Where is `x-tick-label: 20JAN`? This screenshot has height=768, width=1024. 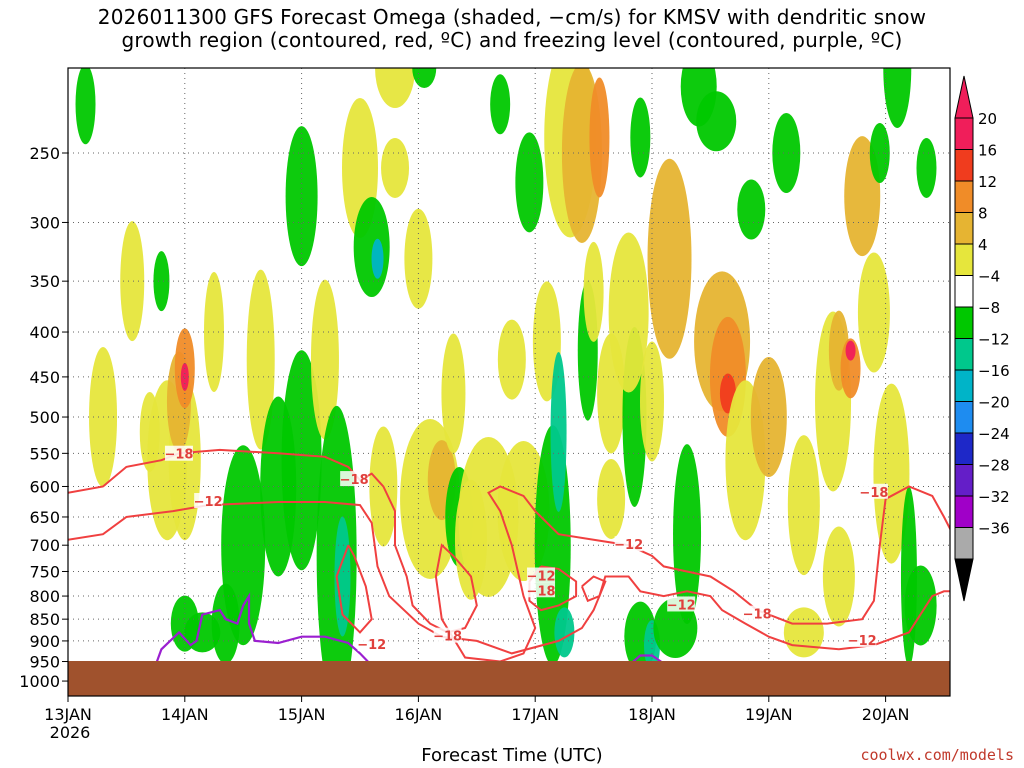
x-tick-label: 20JAN is located at coordinates (886, 714).